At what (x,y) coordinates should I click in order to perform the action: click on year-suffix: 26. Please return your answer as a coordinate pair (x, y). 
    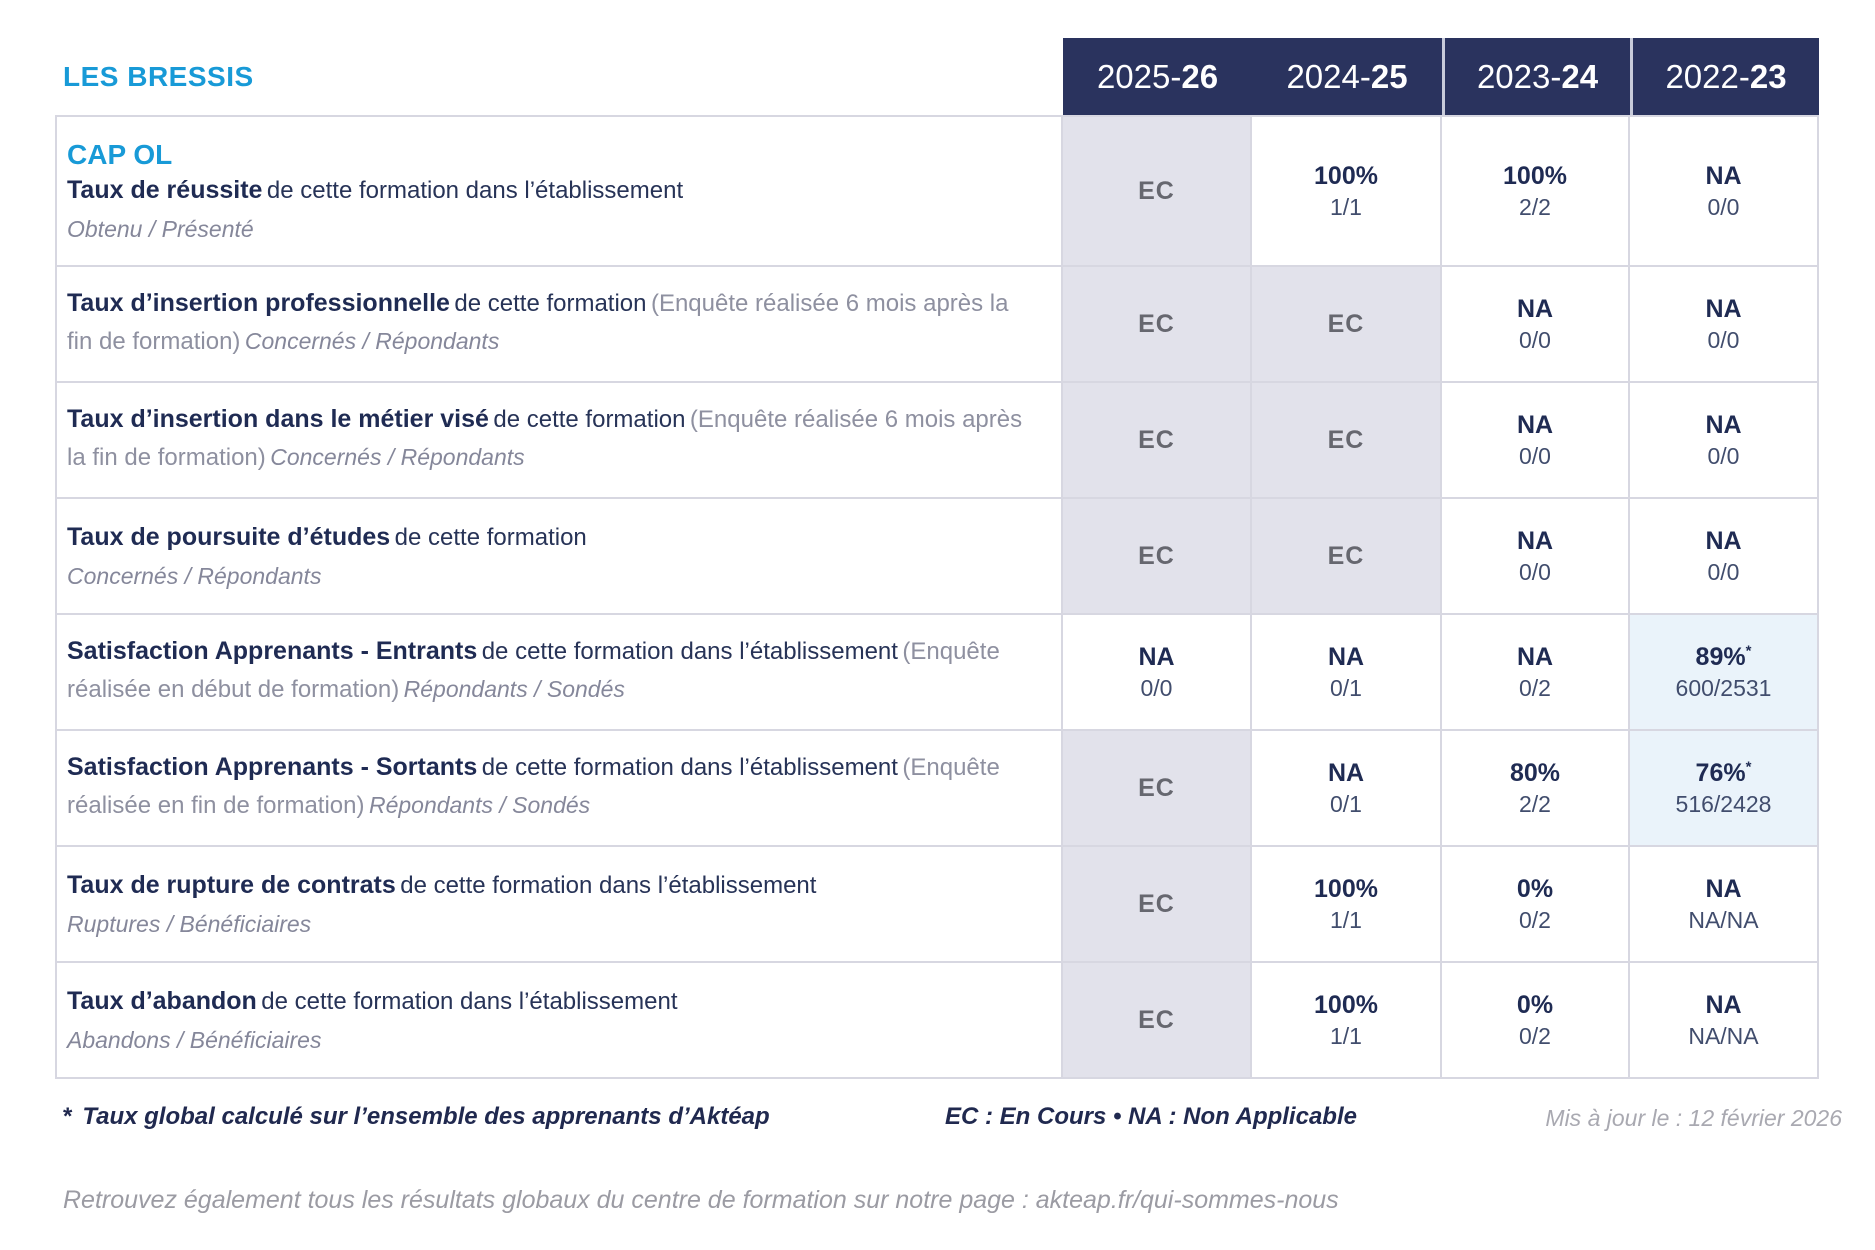
    Looking at the image, I should click on (1200, 76).